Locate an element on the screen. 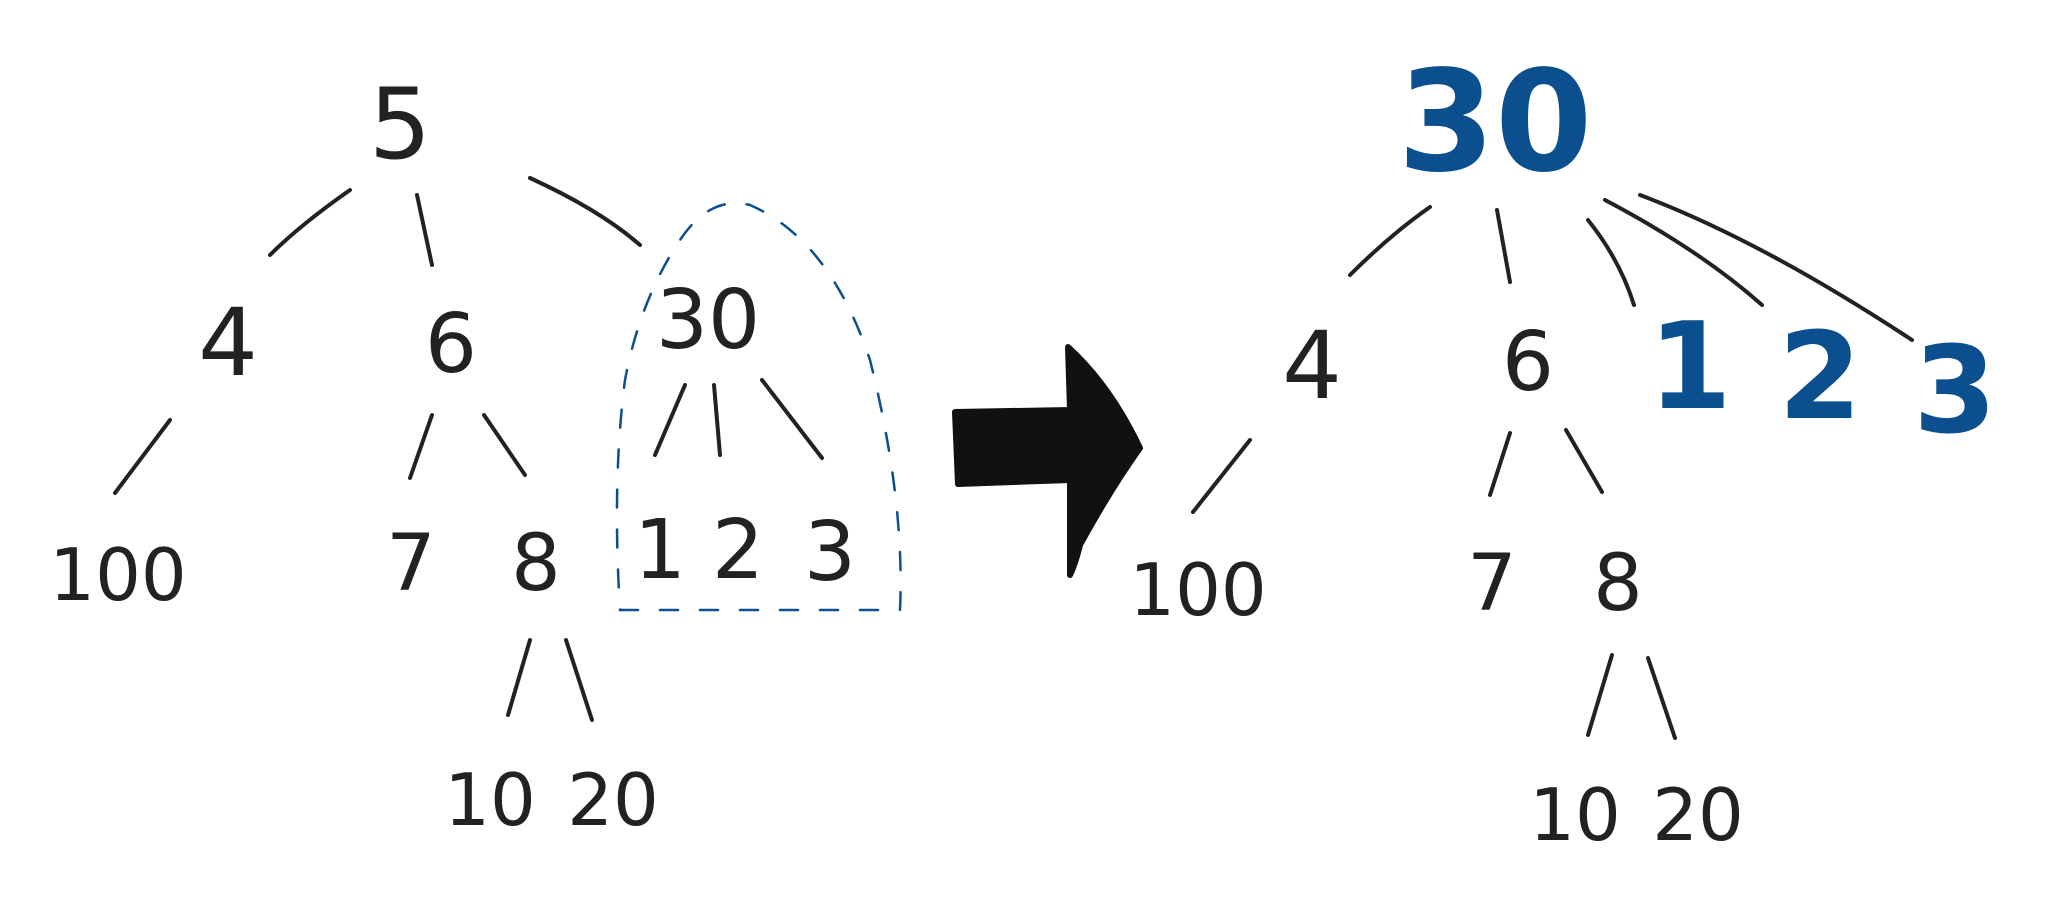  edge-30-3-after is located at coordinates (1776, 267).